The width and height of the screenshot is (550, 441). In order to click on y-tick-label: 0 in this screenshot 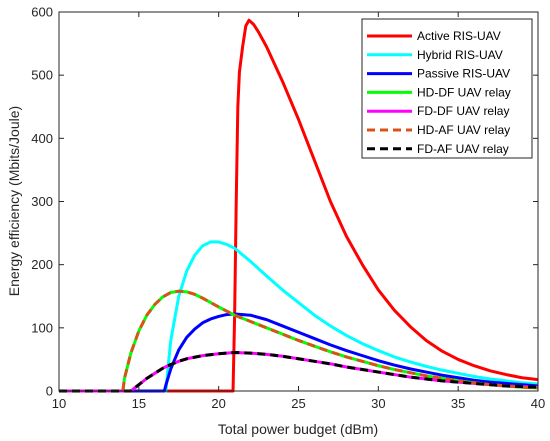, I will do `click(49, 391)`.